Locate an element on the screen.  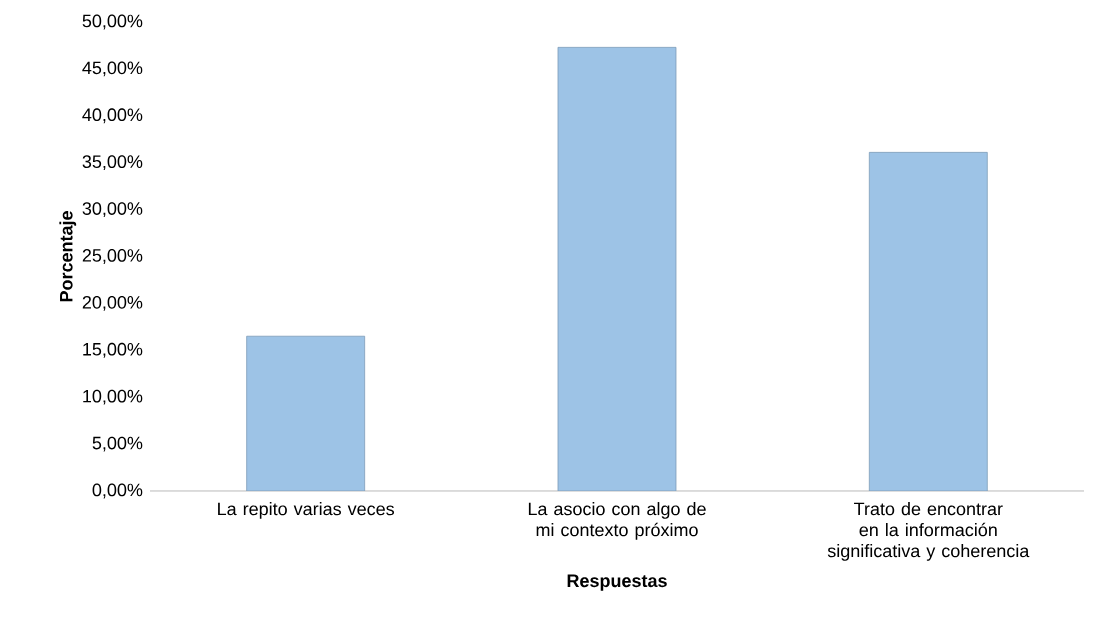
y-tick-label: 20,00% is located at coordinates (112, 303).